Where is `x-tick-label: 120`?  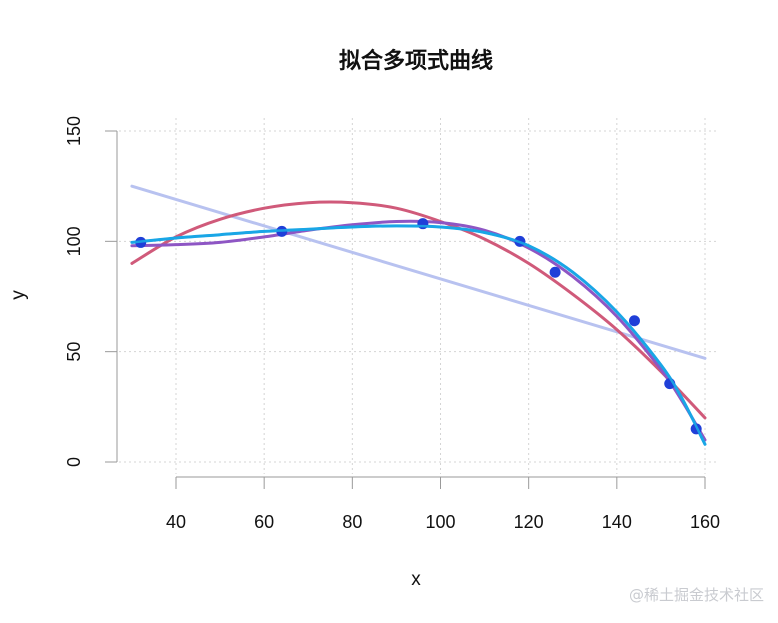
x-tick-label: 120 is located at coordinates (529, 522).